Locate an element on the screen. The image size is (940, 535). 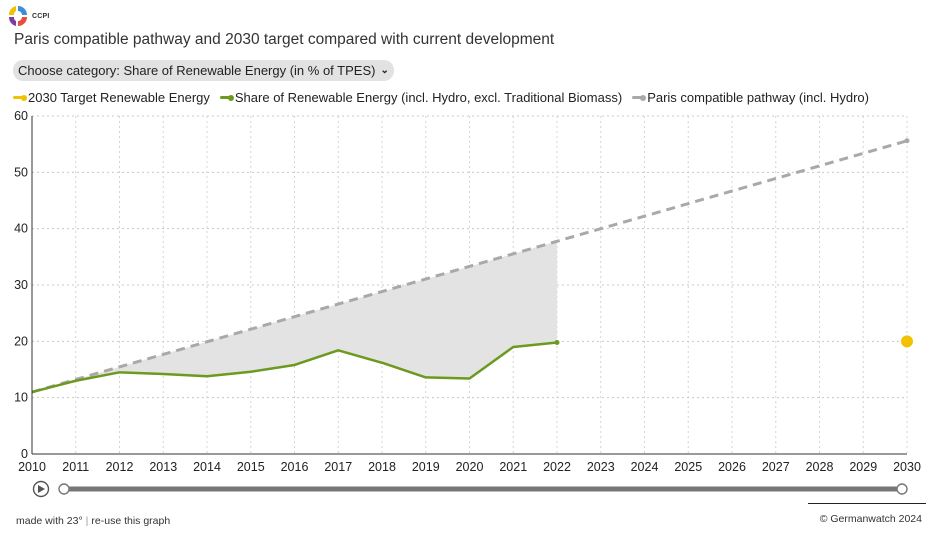
logo-text: CCPI is located at coordinates (41, 16).